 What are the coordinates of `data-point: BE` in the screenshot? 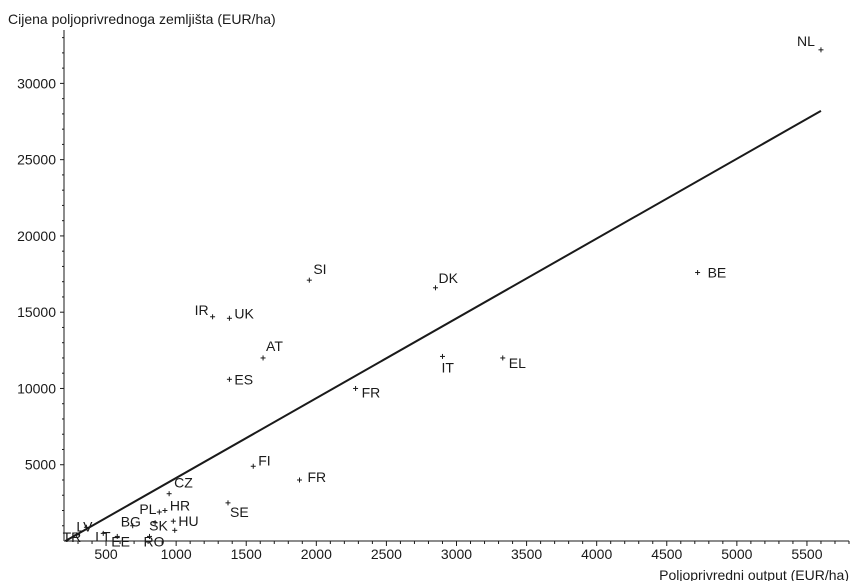 It's located at (710, 273).